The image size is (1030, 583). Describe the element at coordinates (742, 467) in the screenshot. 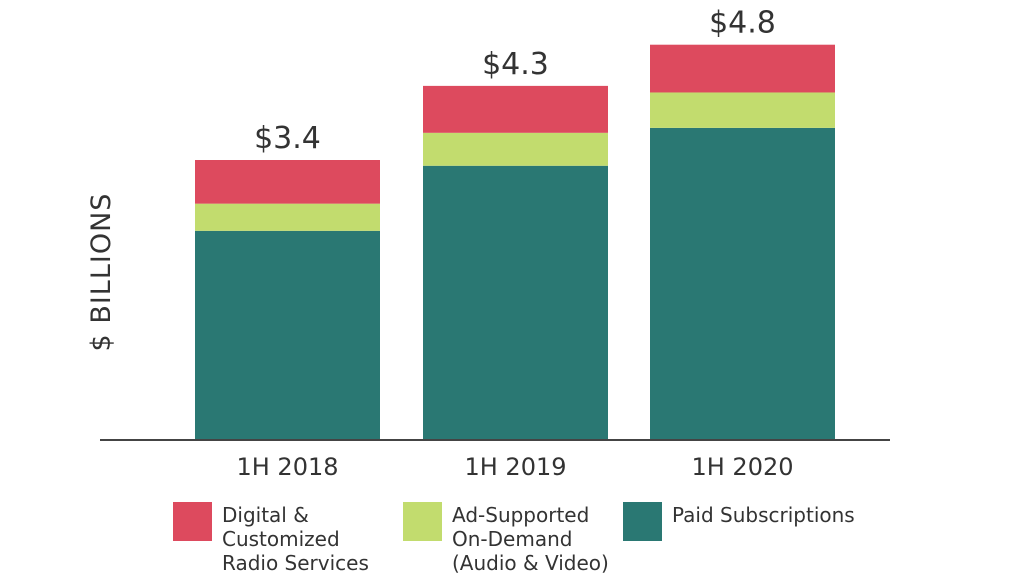

I see `x-tick-label: 1H 2020` at that location.